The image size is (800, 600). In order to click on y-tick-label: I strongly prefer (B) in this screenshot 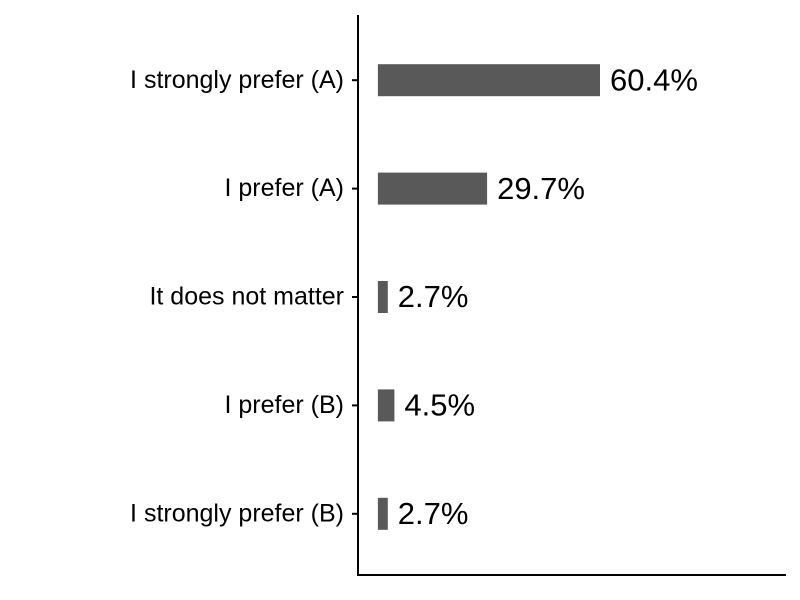, I will do `click(237, 513)`.